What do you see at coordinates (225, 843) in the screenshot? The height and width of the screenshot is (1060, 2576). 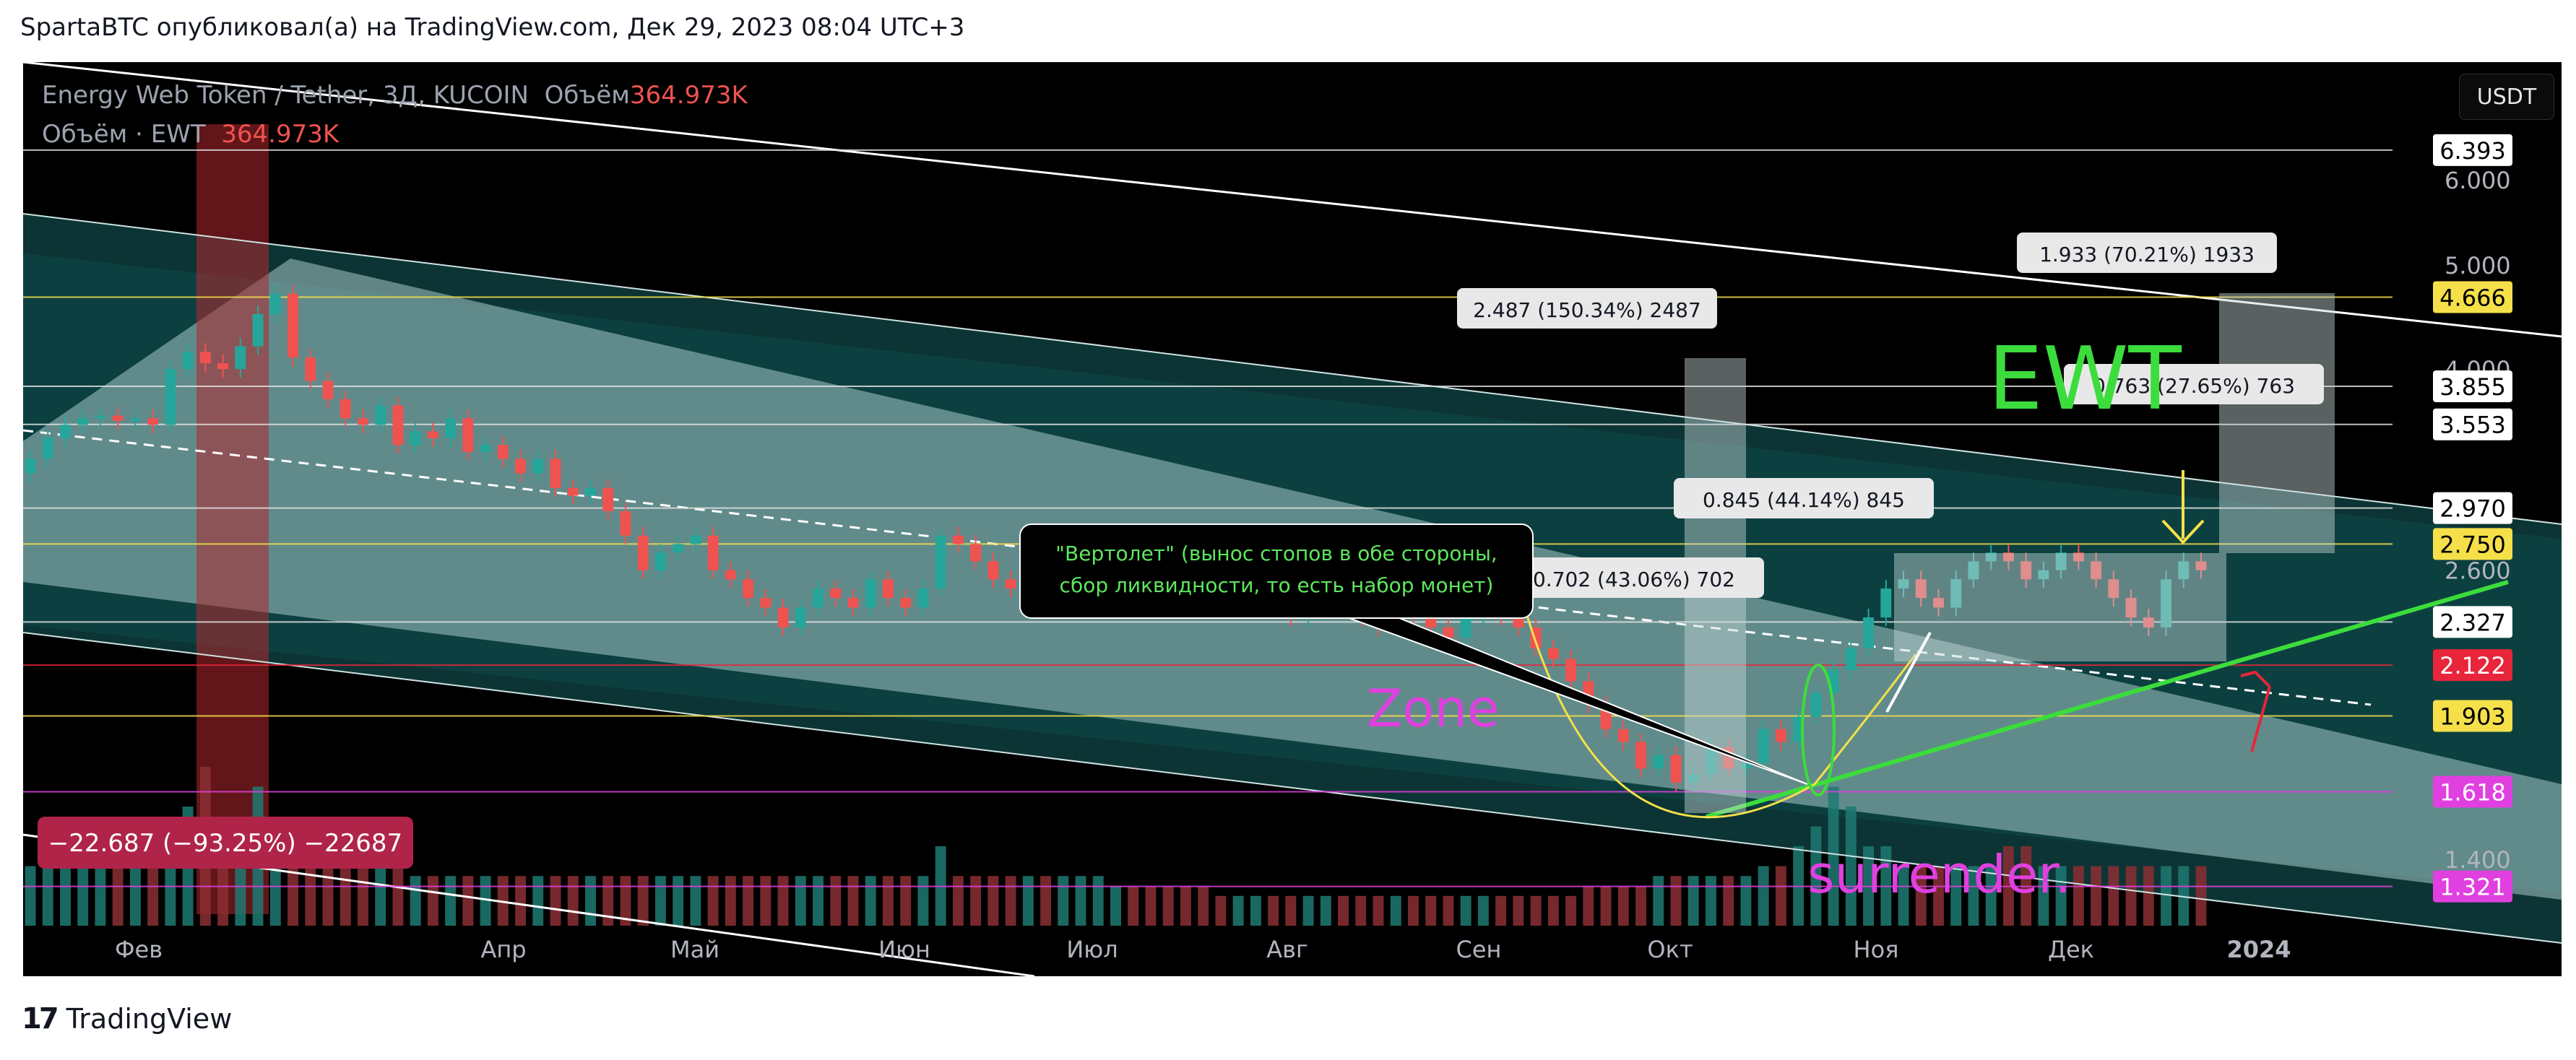 I see `drop-label-box` at bounding box center [225, 843].